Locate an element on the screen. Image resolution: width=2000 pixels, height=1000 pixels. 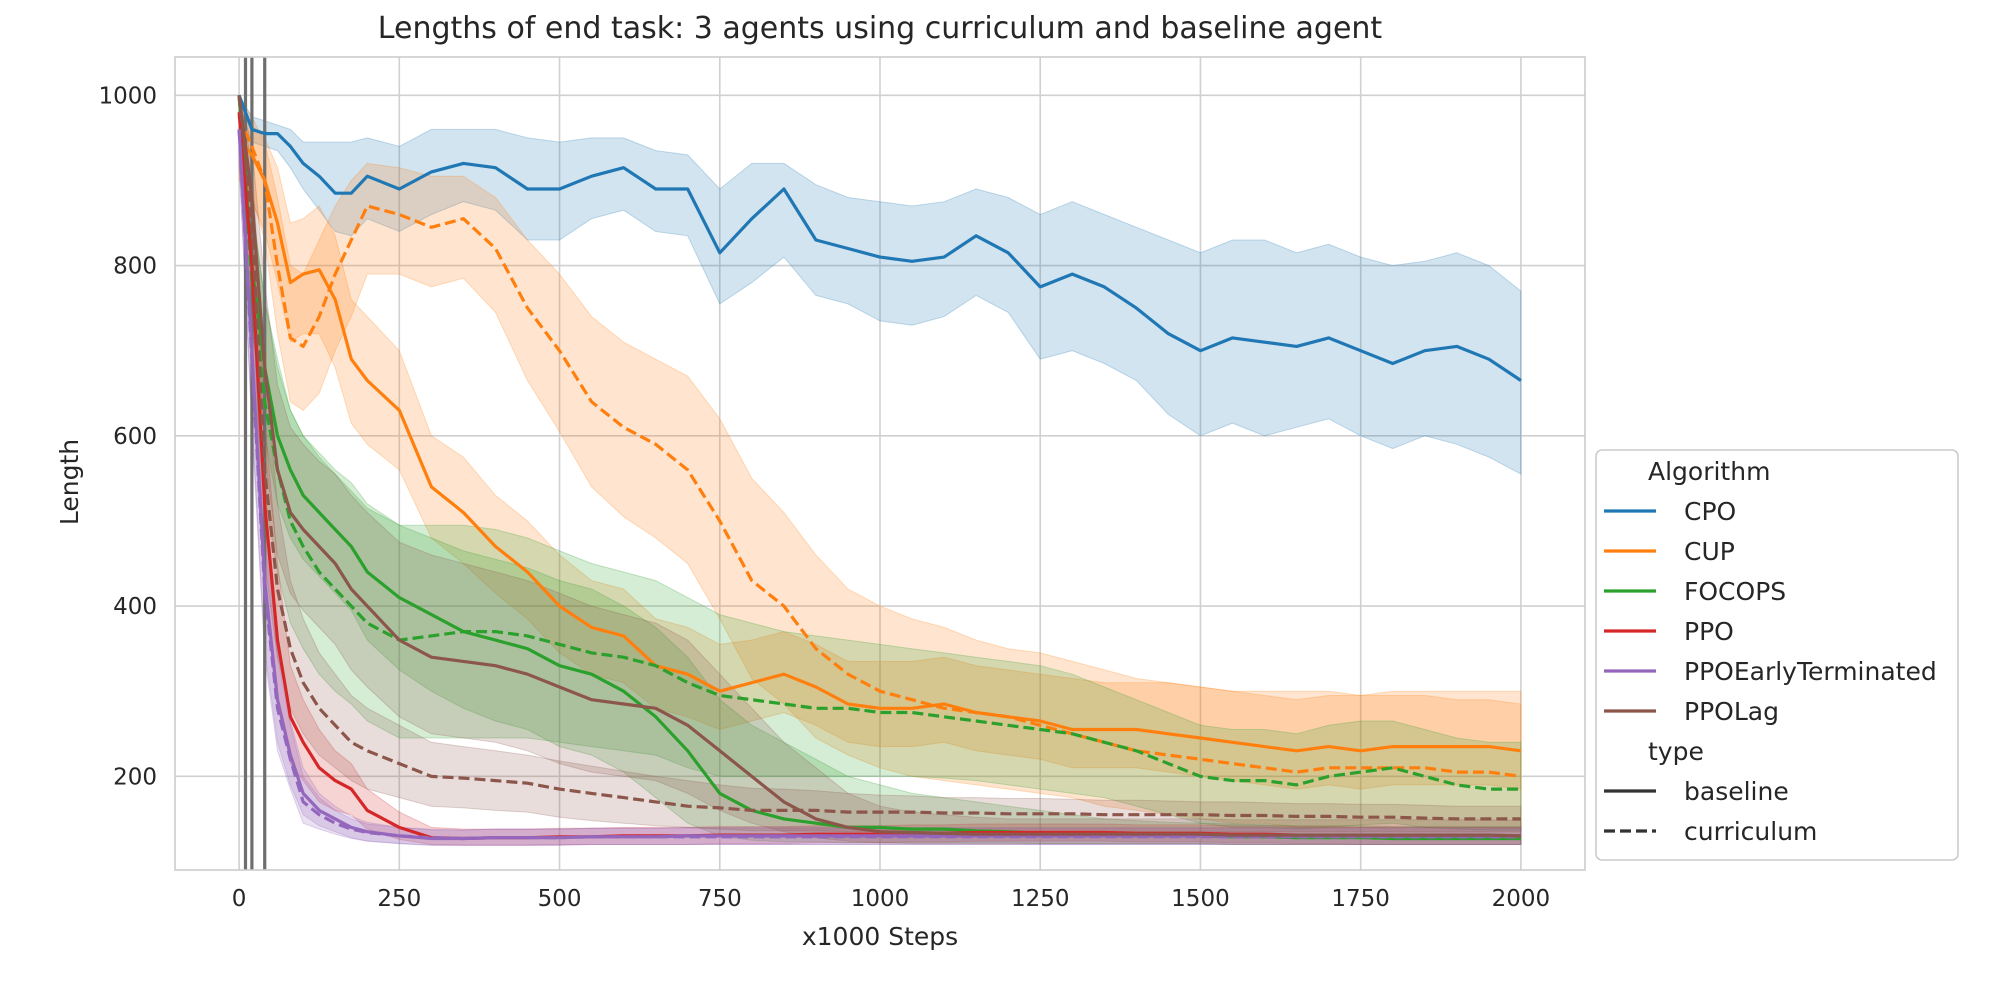
y-tick-label: 800 is located at coordinates (135, 267).